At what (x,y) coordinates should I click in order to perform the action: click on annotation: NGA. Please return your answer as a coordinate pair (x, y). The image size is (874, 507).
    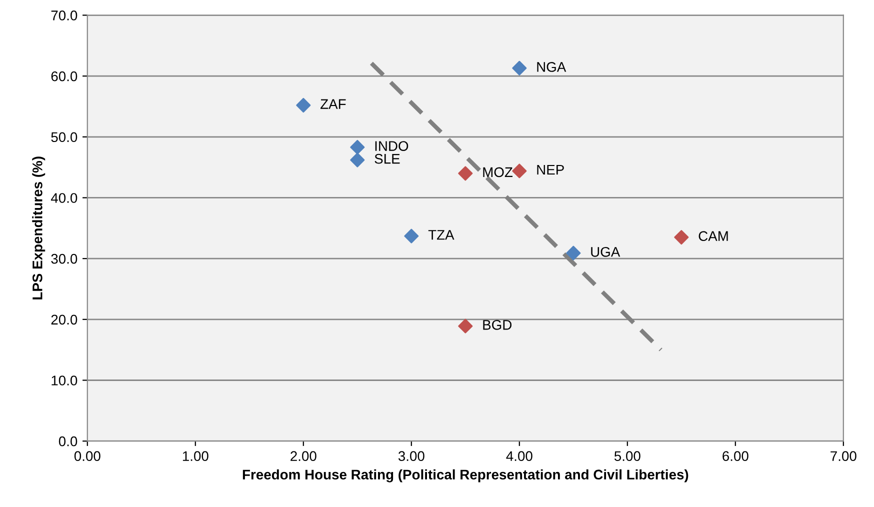
    Looking at the image, I should click on (551, 67).